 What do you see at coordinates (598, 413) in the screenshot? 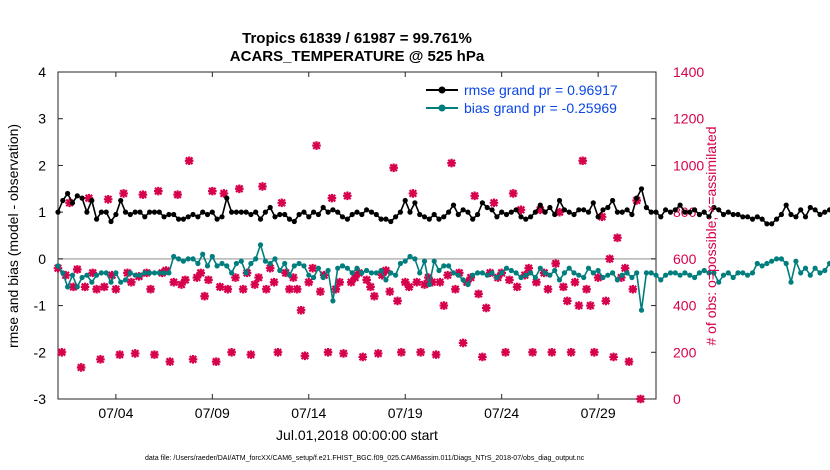
I see `x-tick-label: 07/29` at bounding box center [598, 413].